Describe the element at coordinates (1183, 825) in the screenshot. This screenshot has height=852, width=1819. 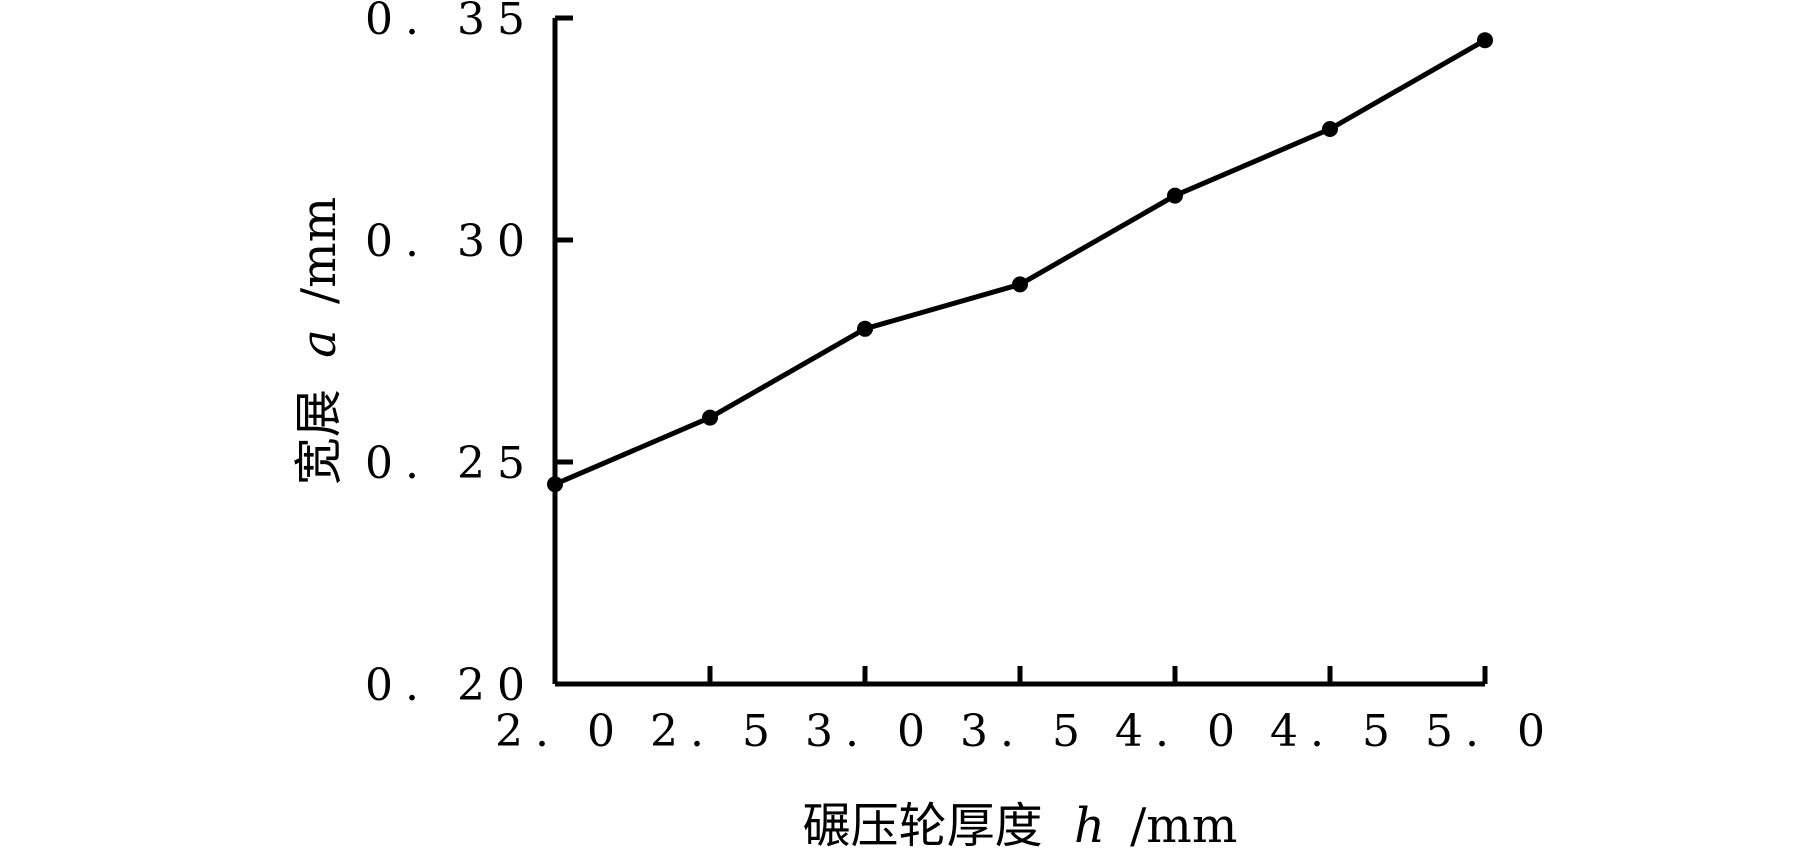
I see `x-axis-title-unit: /mm` at that location.